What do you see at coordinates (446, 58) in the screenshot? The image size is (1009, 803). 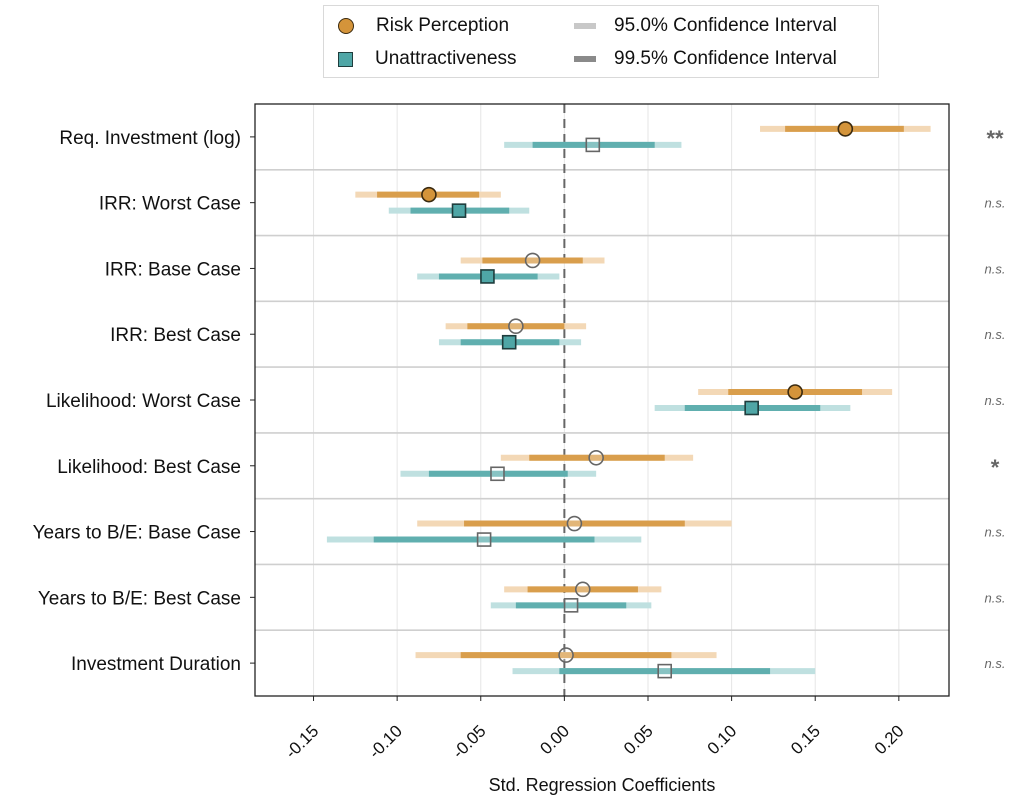 I see `legend-label-unattractiveness: Unattractiveness` at bounding box center [446, 58].